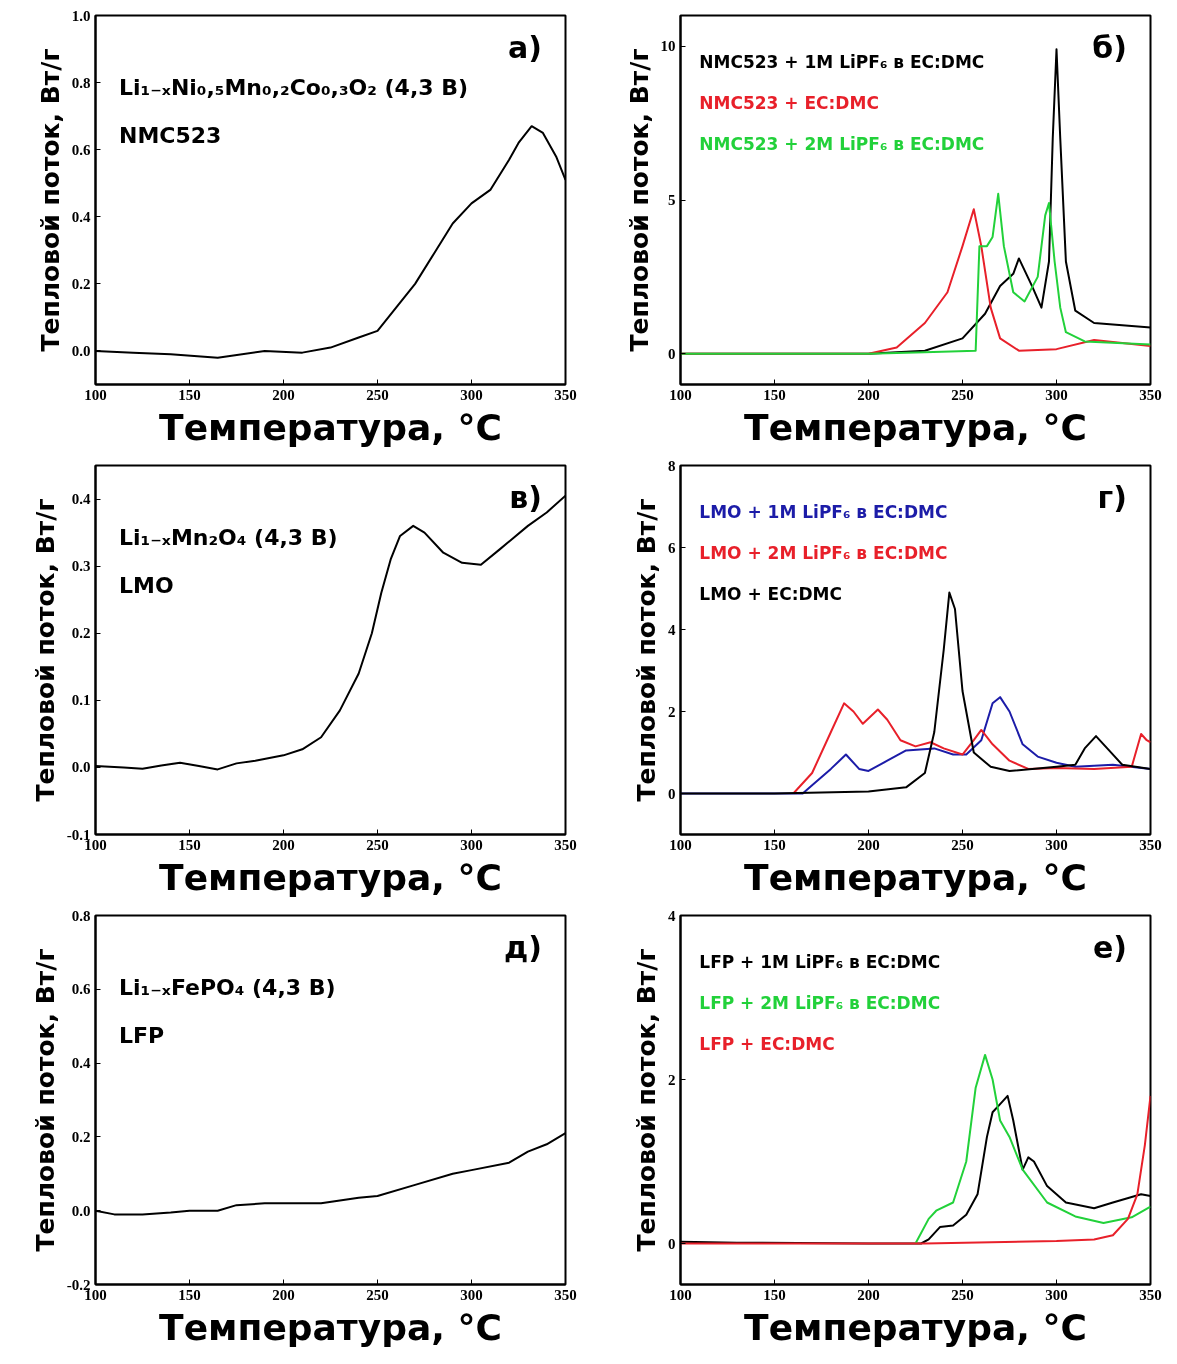 The height and width of the screenshot is (1364, 1177). Describe the element at coordinates (526, 498) in the screenshot. I see `text: в)` at that location.